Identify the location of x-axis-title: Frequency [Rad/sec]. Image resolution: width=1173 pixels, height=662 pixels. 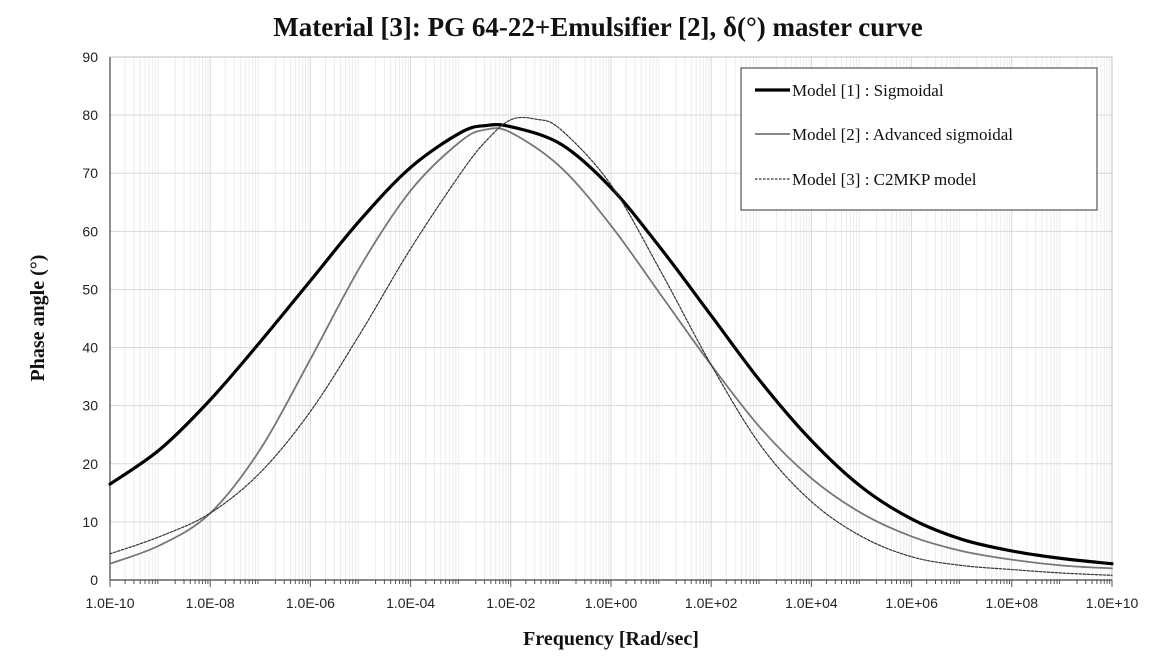
(611, 639).